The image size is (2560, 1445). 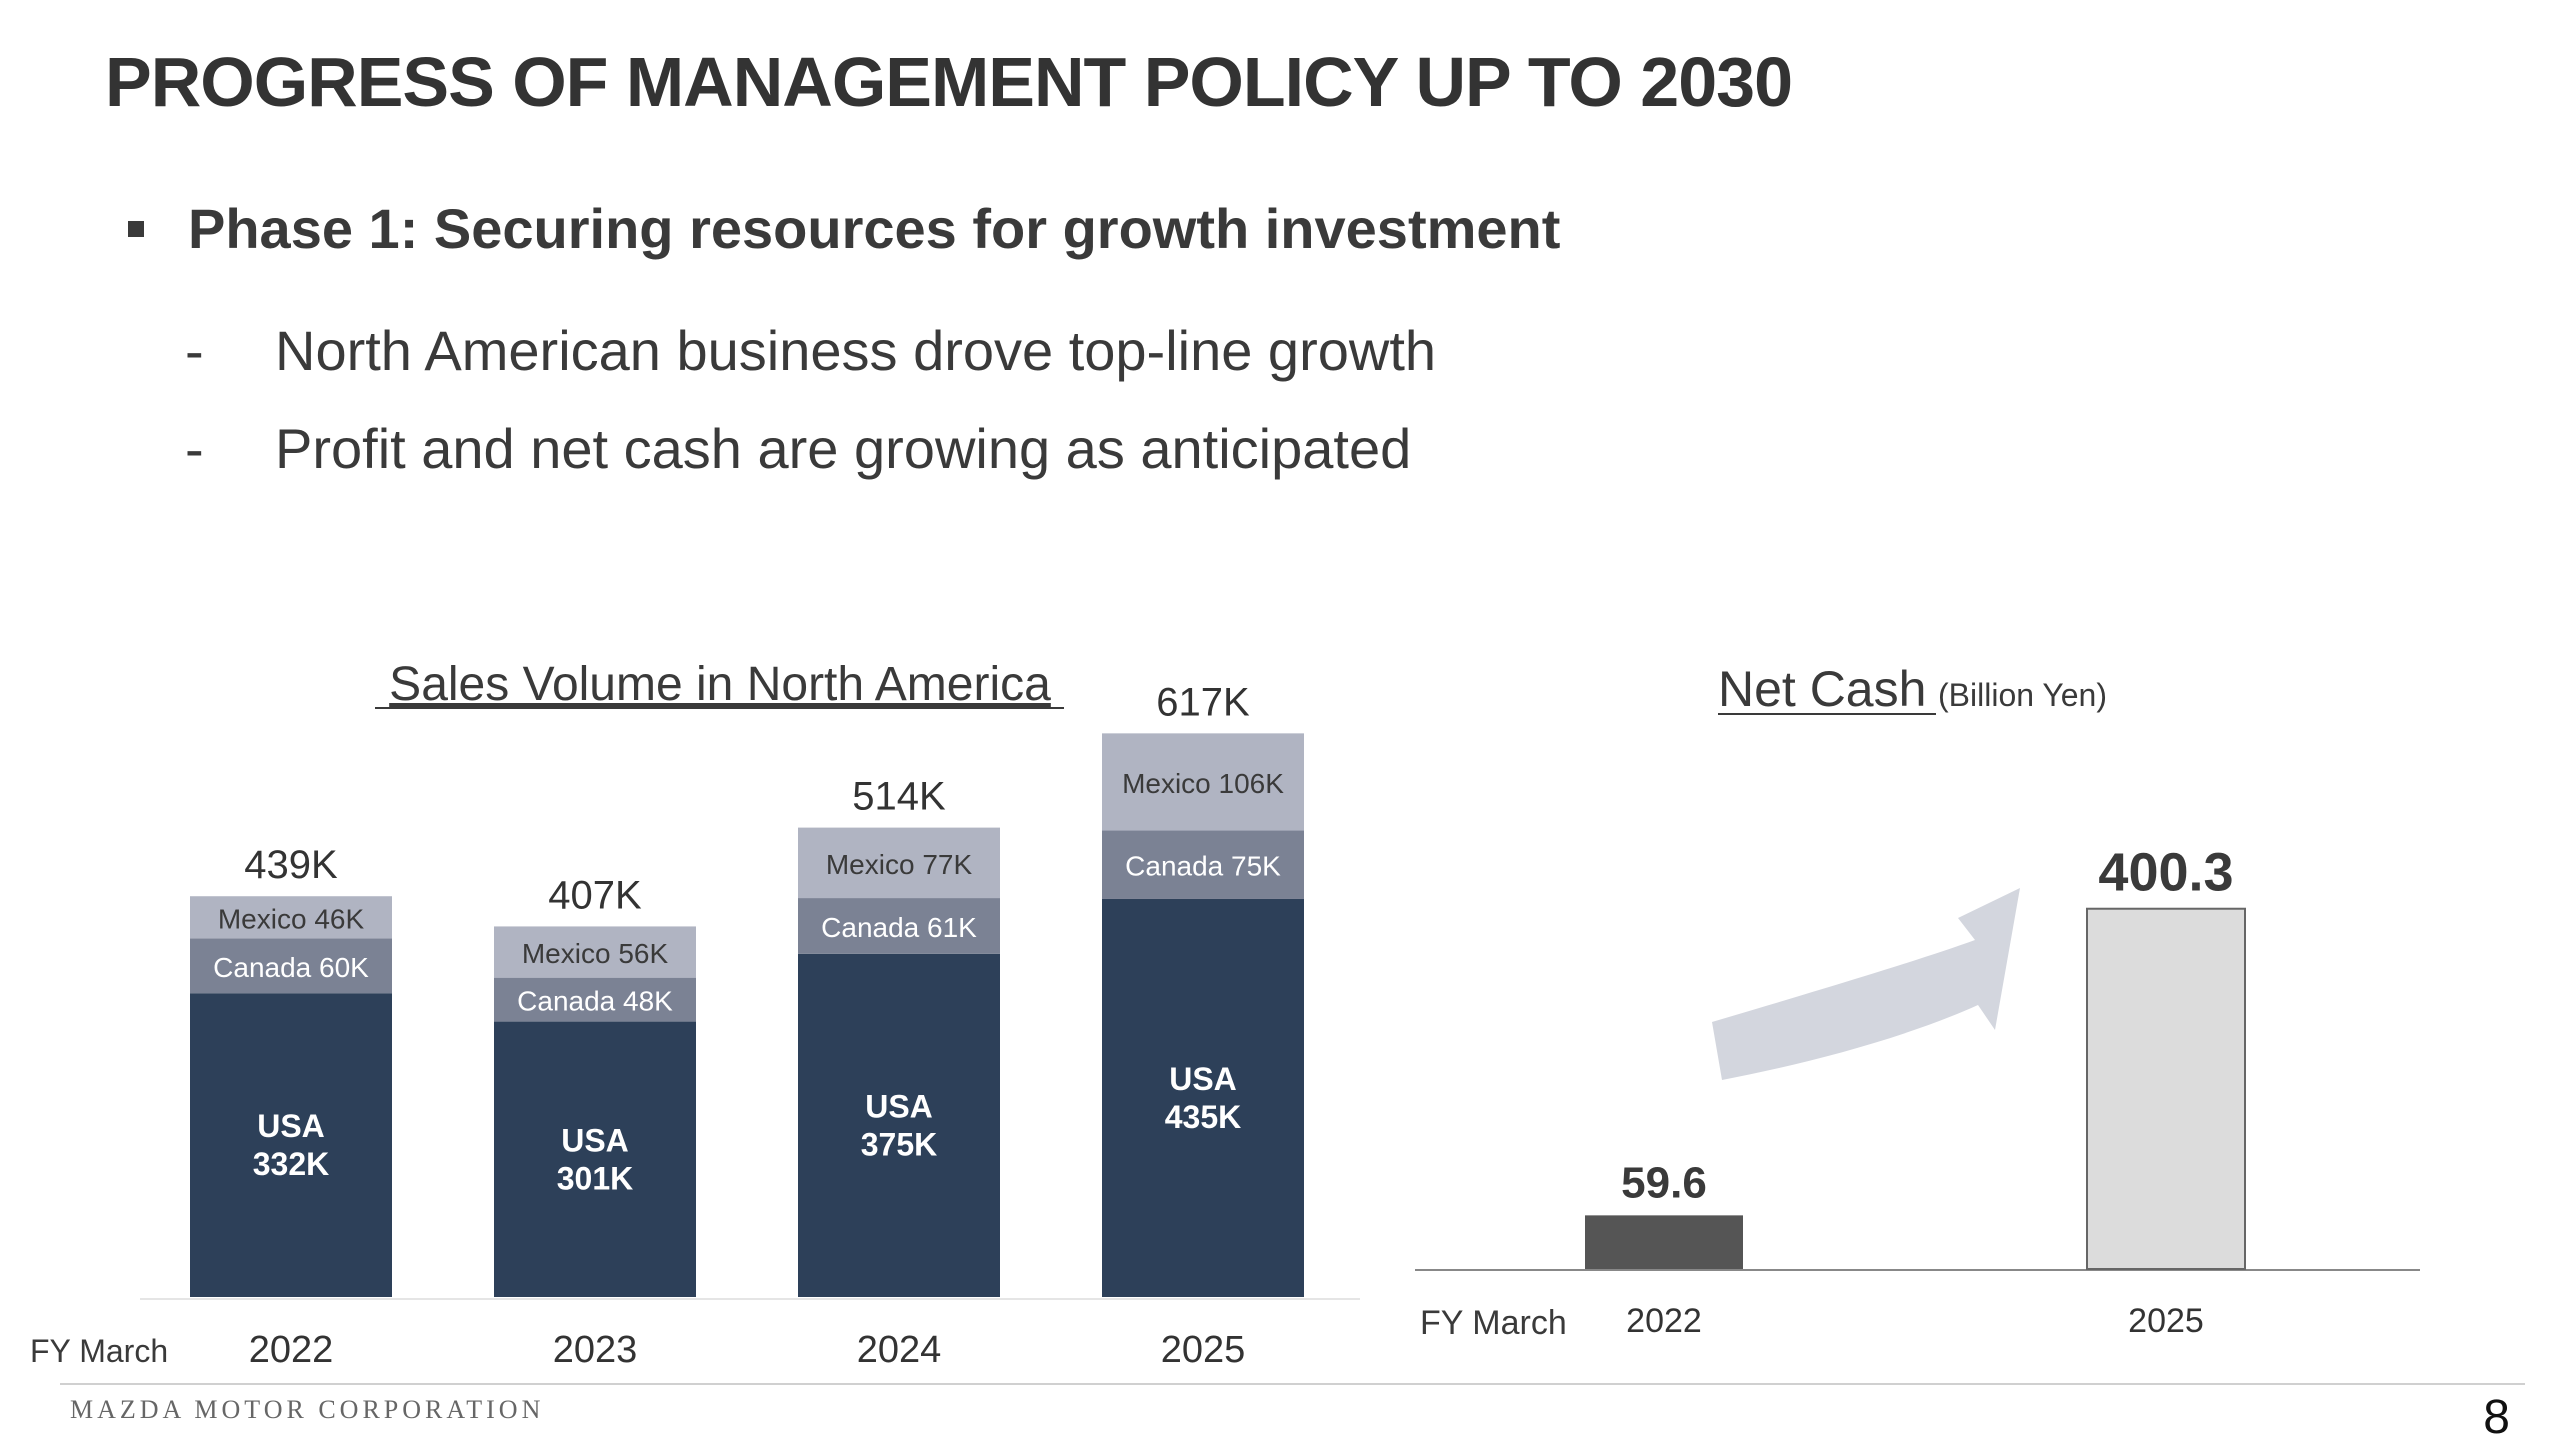 I want to click on net-cash-bar-2025, so click(x=2166, y=1088).